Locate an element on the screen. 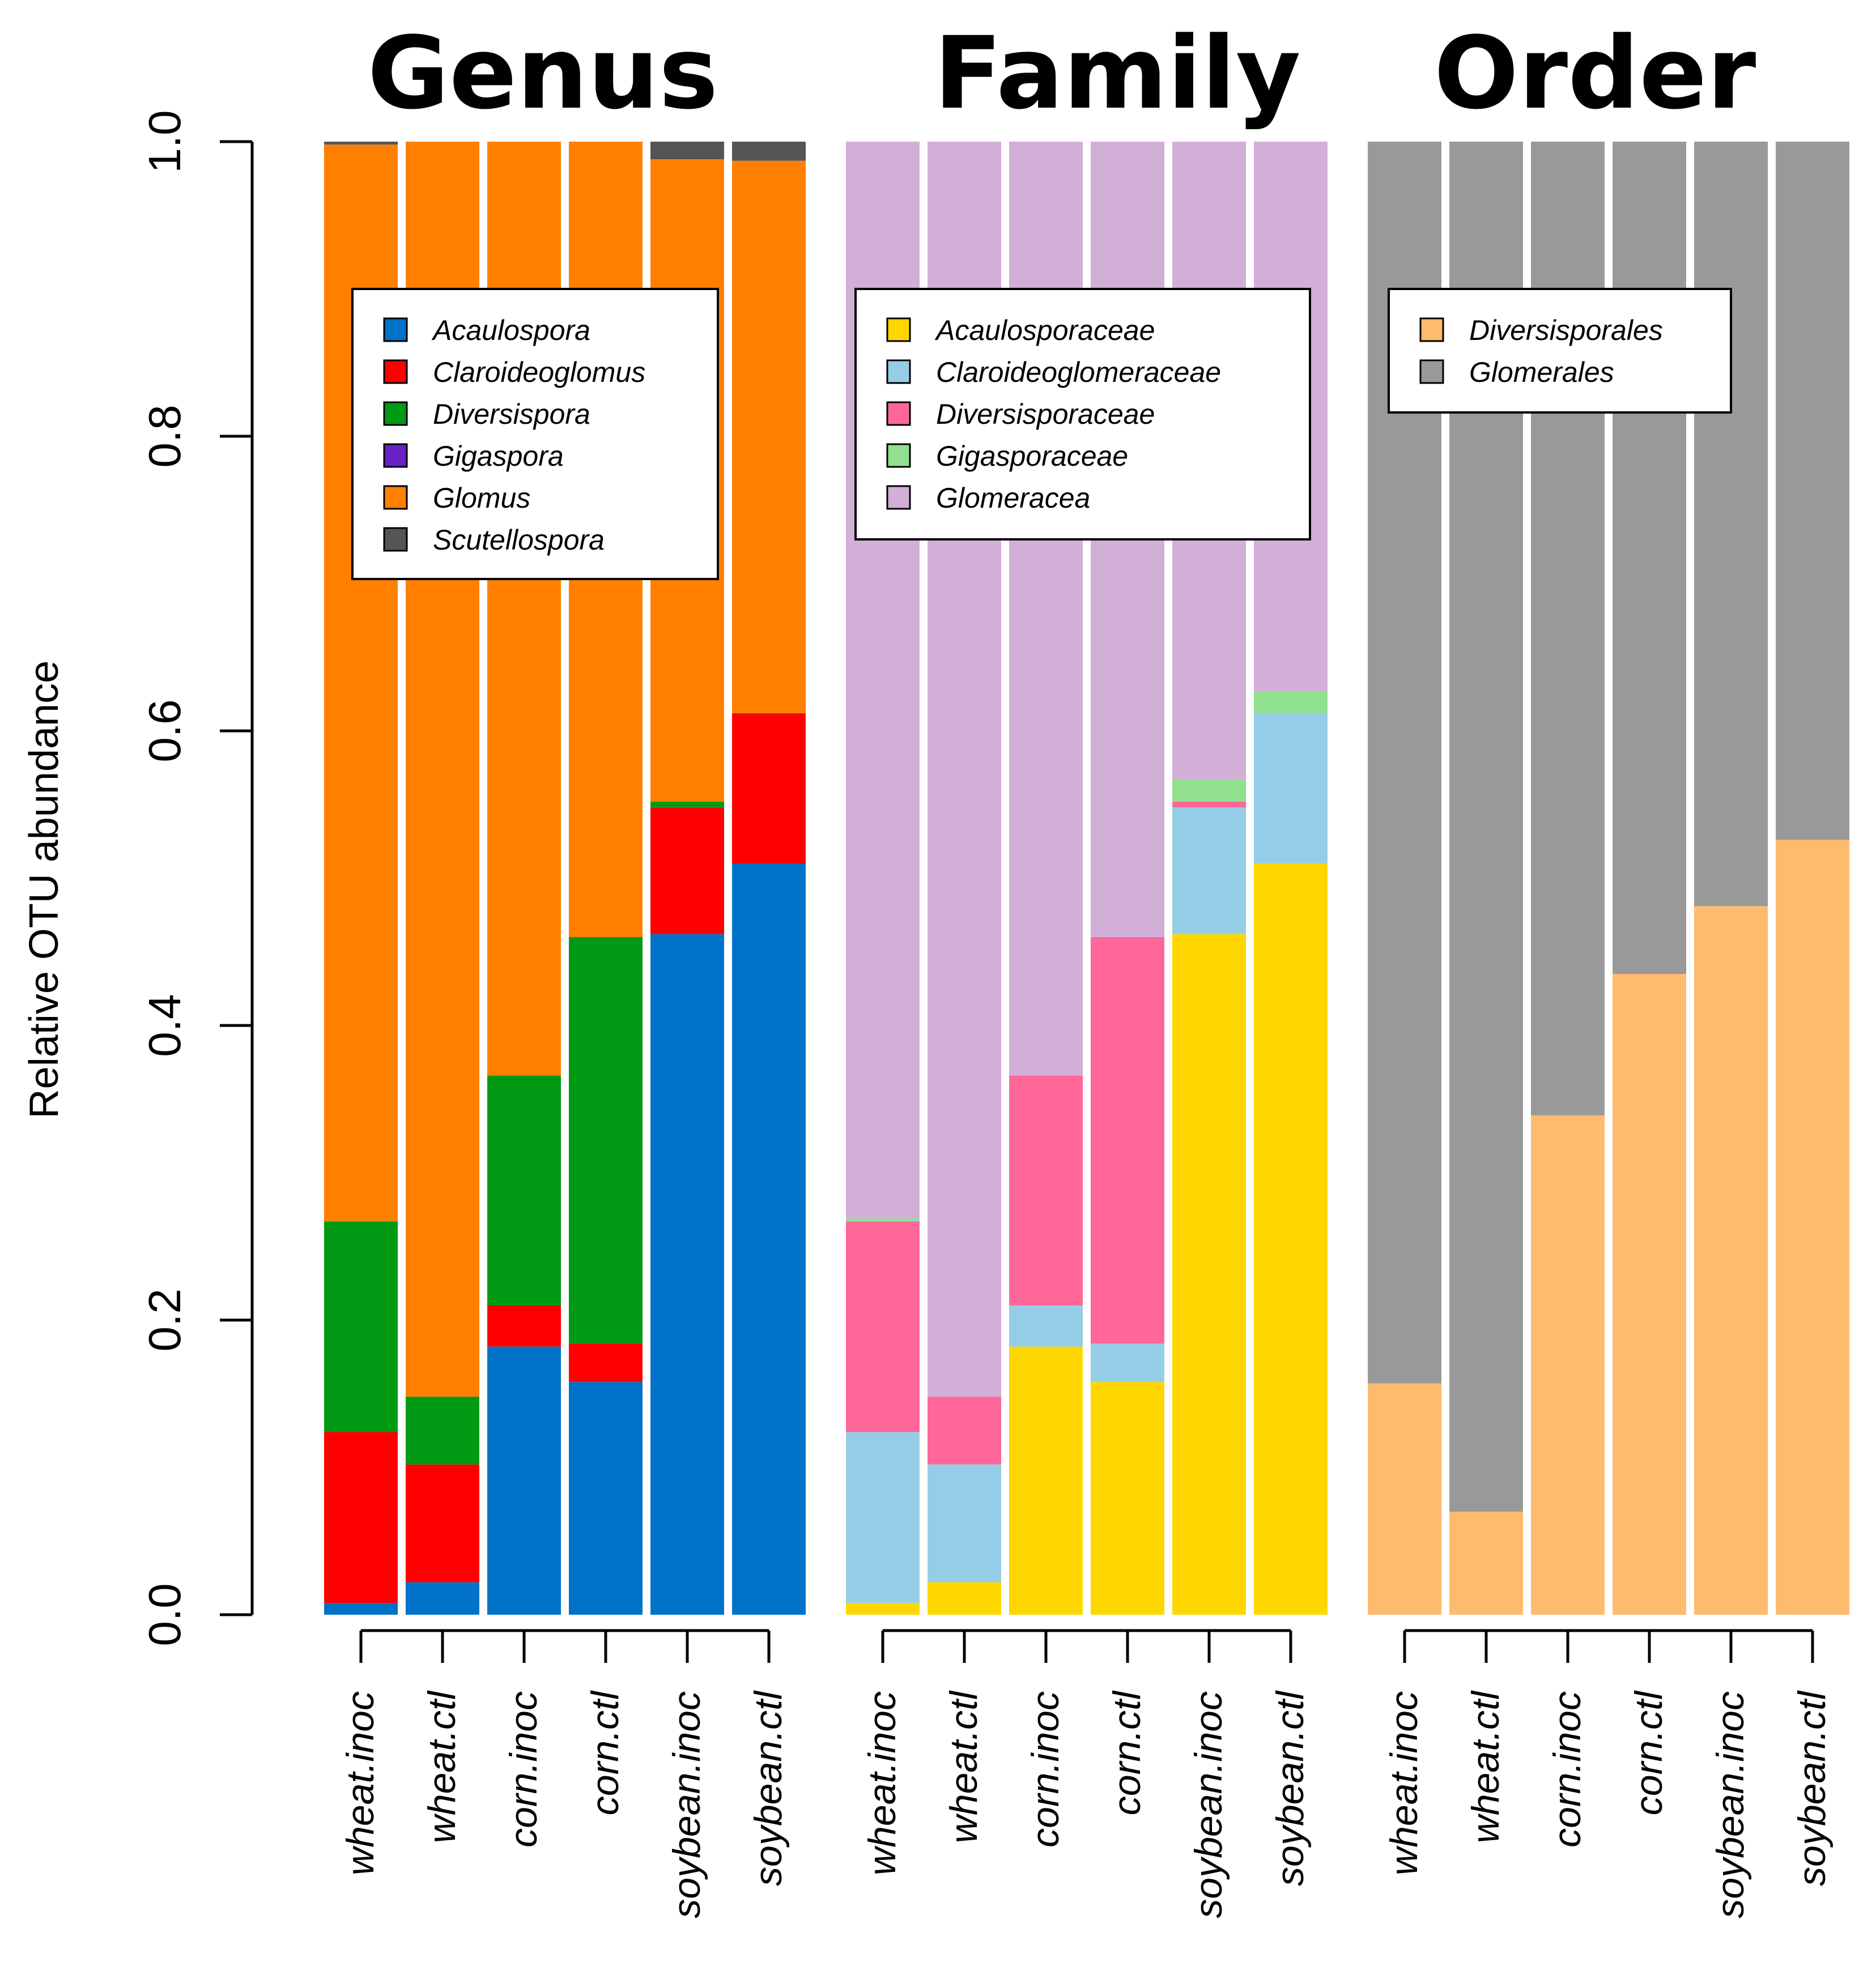 The width and height of the screenshot is (1876, 1962). bar-segment-genus-corn-inoc-claroideoglomus is located at coordinates (524, 1326).